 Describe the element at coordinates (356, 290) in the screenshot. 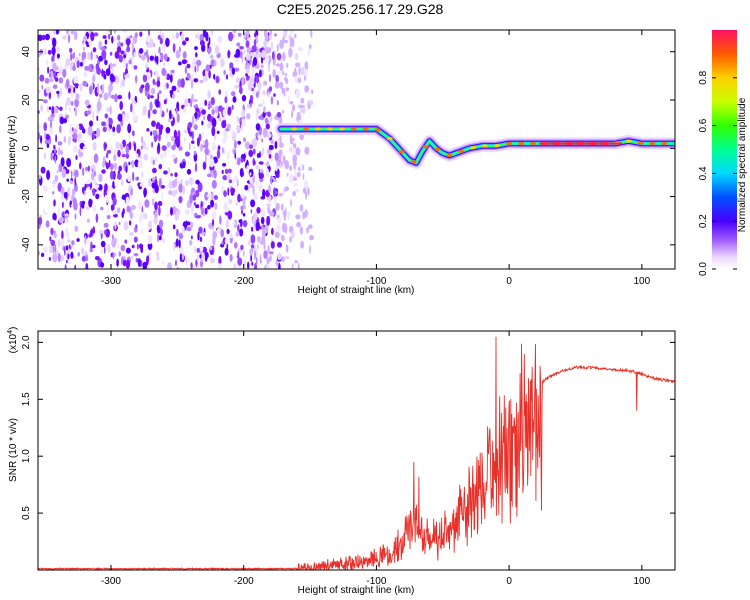

I see `spectrogram-x-label: Height of straight line (km)` at that location.